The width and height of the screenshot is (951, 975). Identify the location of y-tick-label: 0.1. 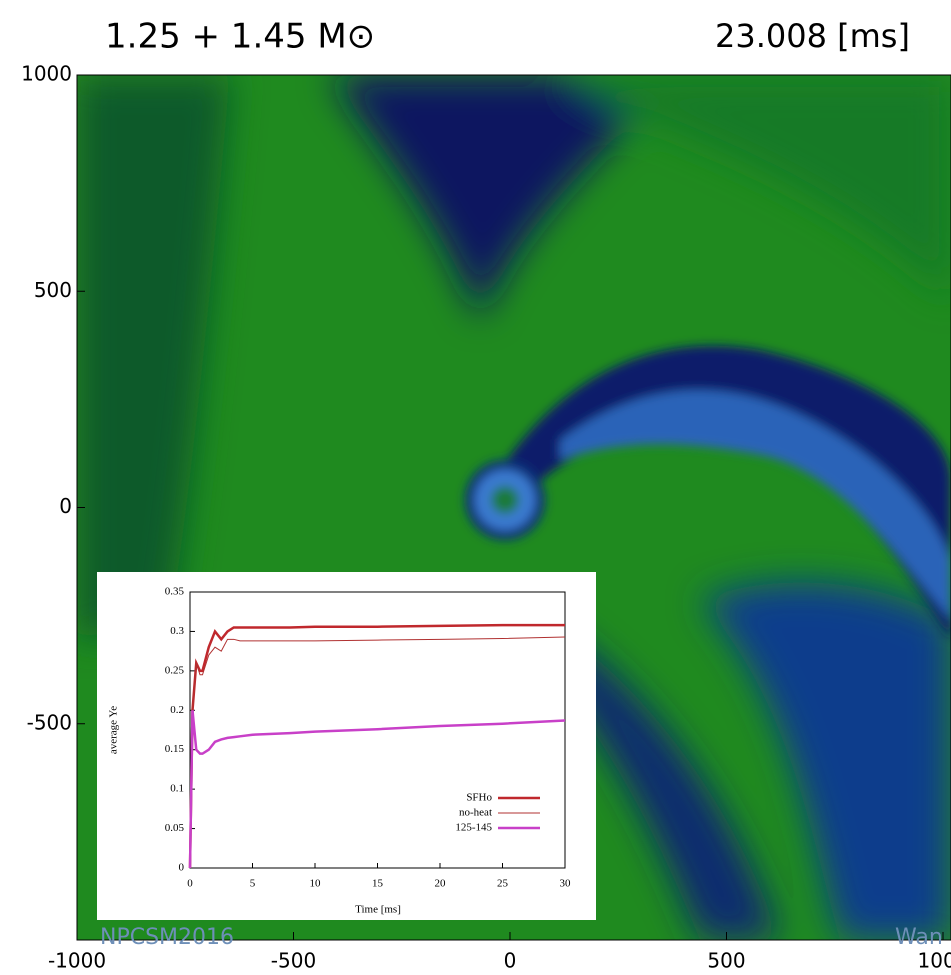
(177, 789).